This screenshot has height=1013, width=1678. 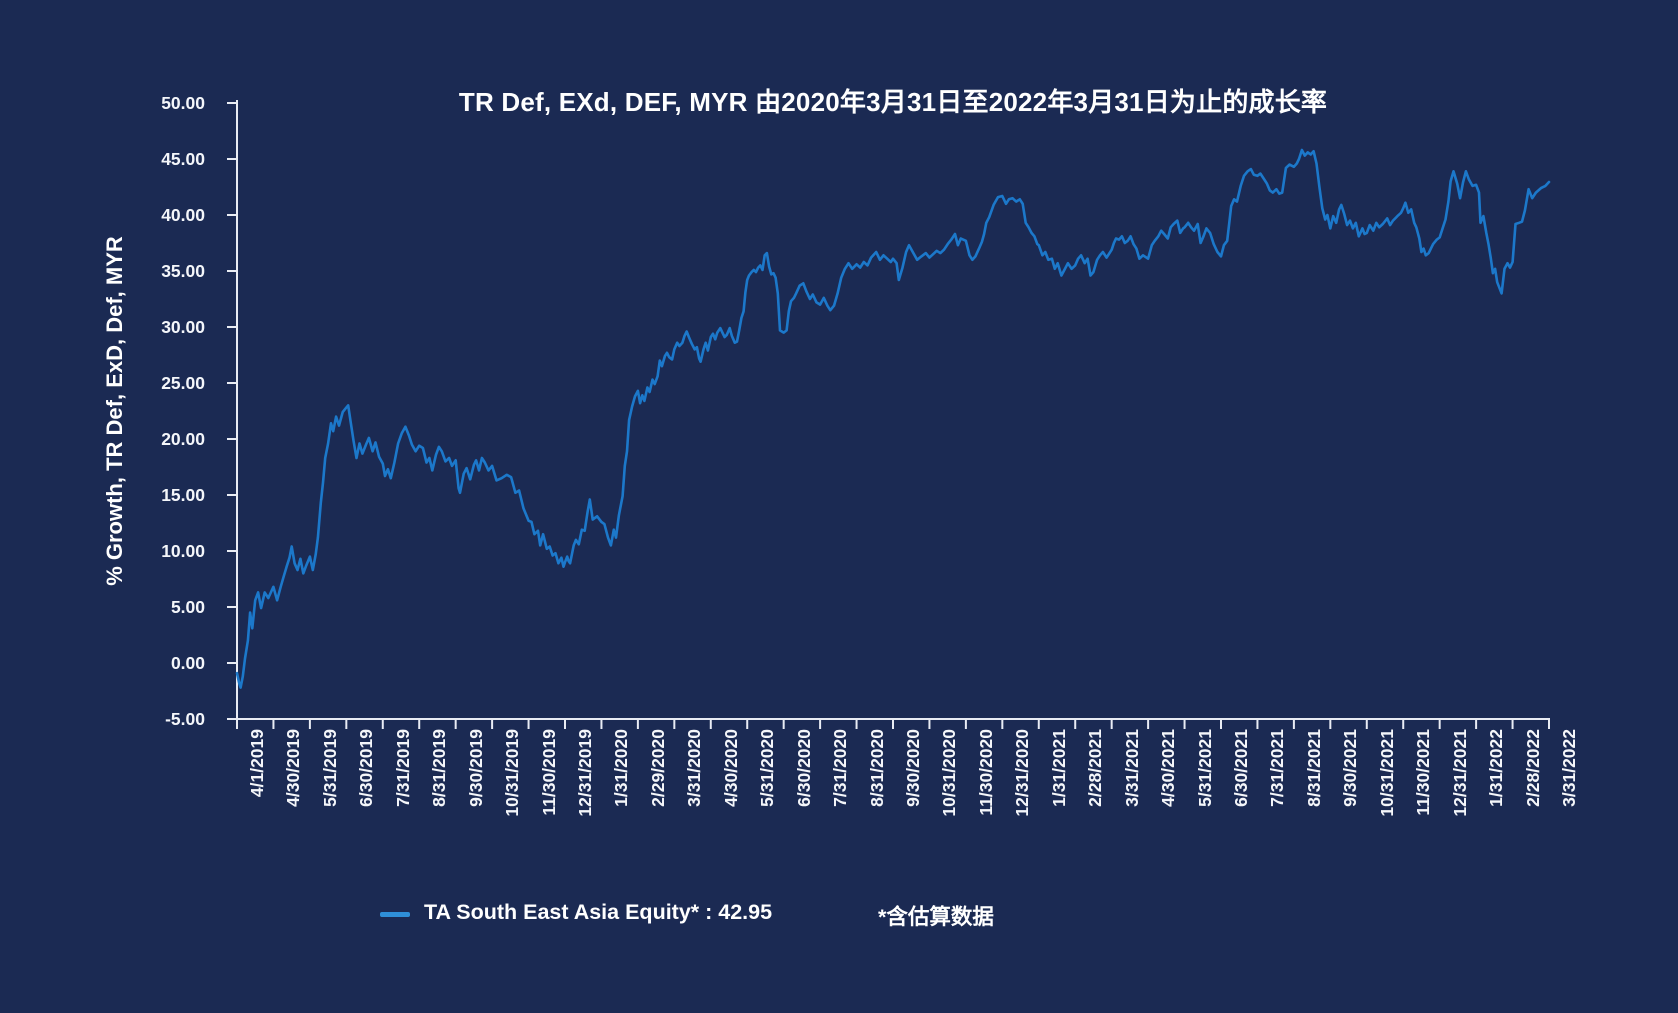 I want to click on x-tick-label: 6/30/2019, so click(x=366, y=768).